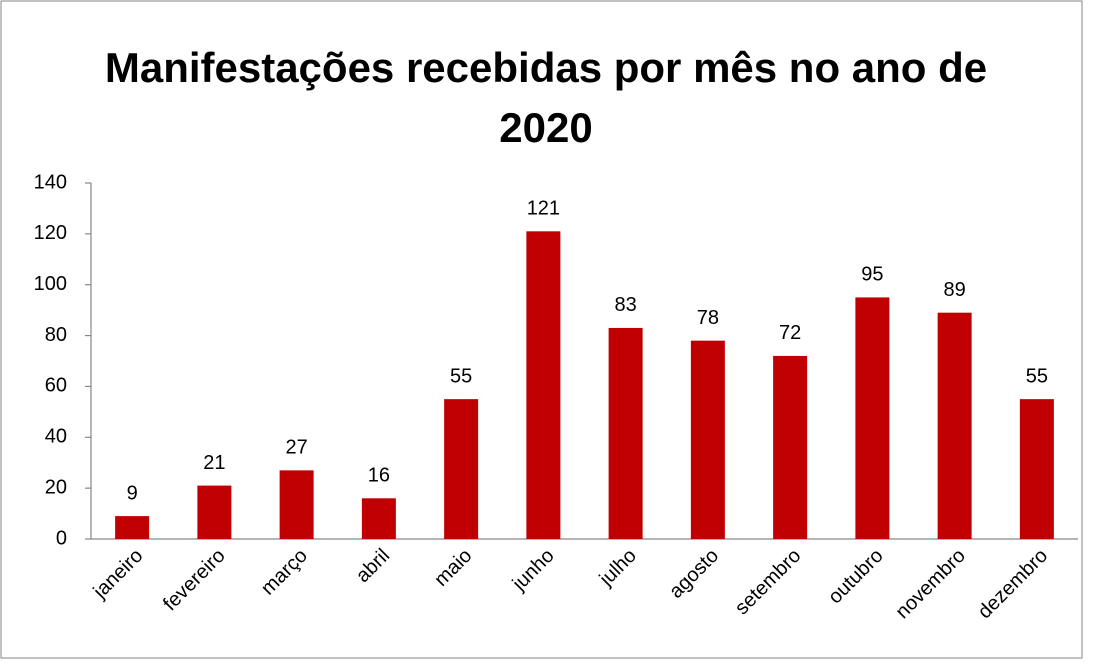  I want to click on data-label: 78, so click(708, 318).